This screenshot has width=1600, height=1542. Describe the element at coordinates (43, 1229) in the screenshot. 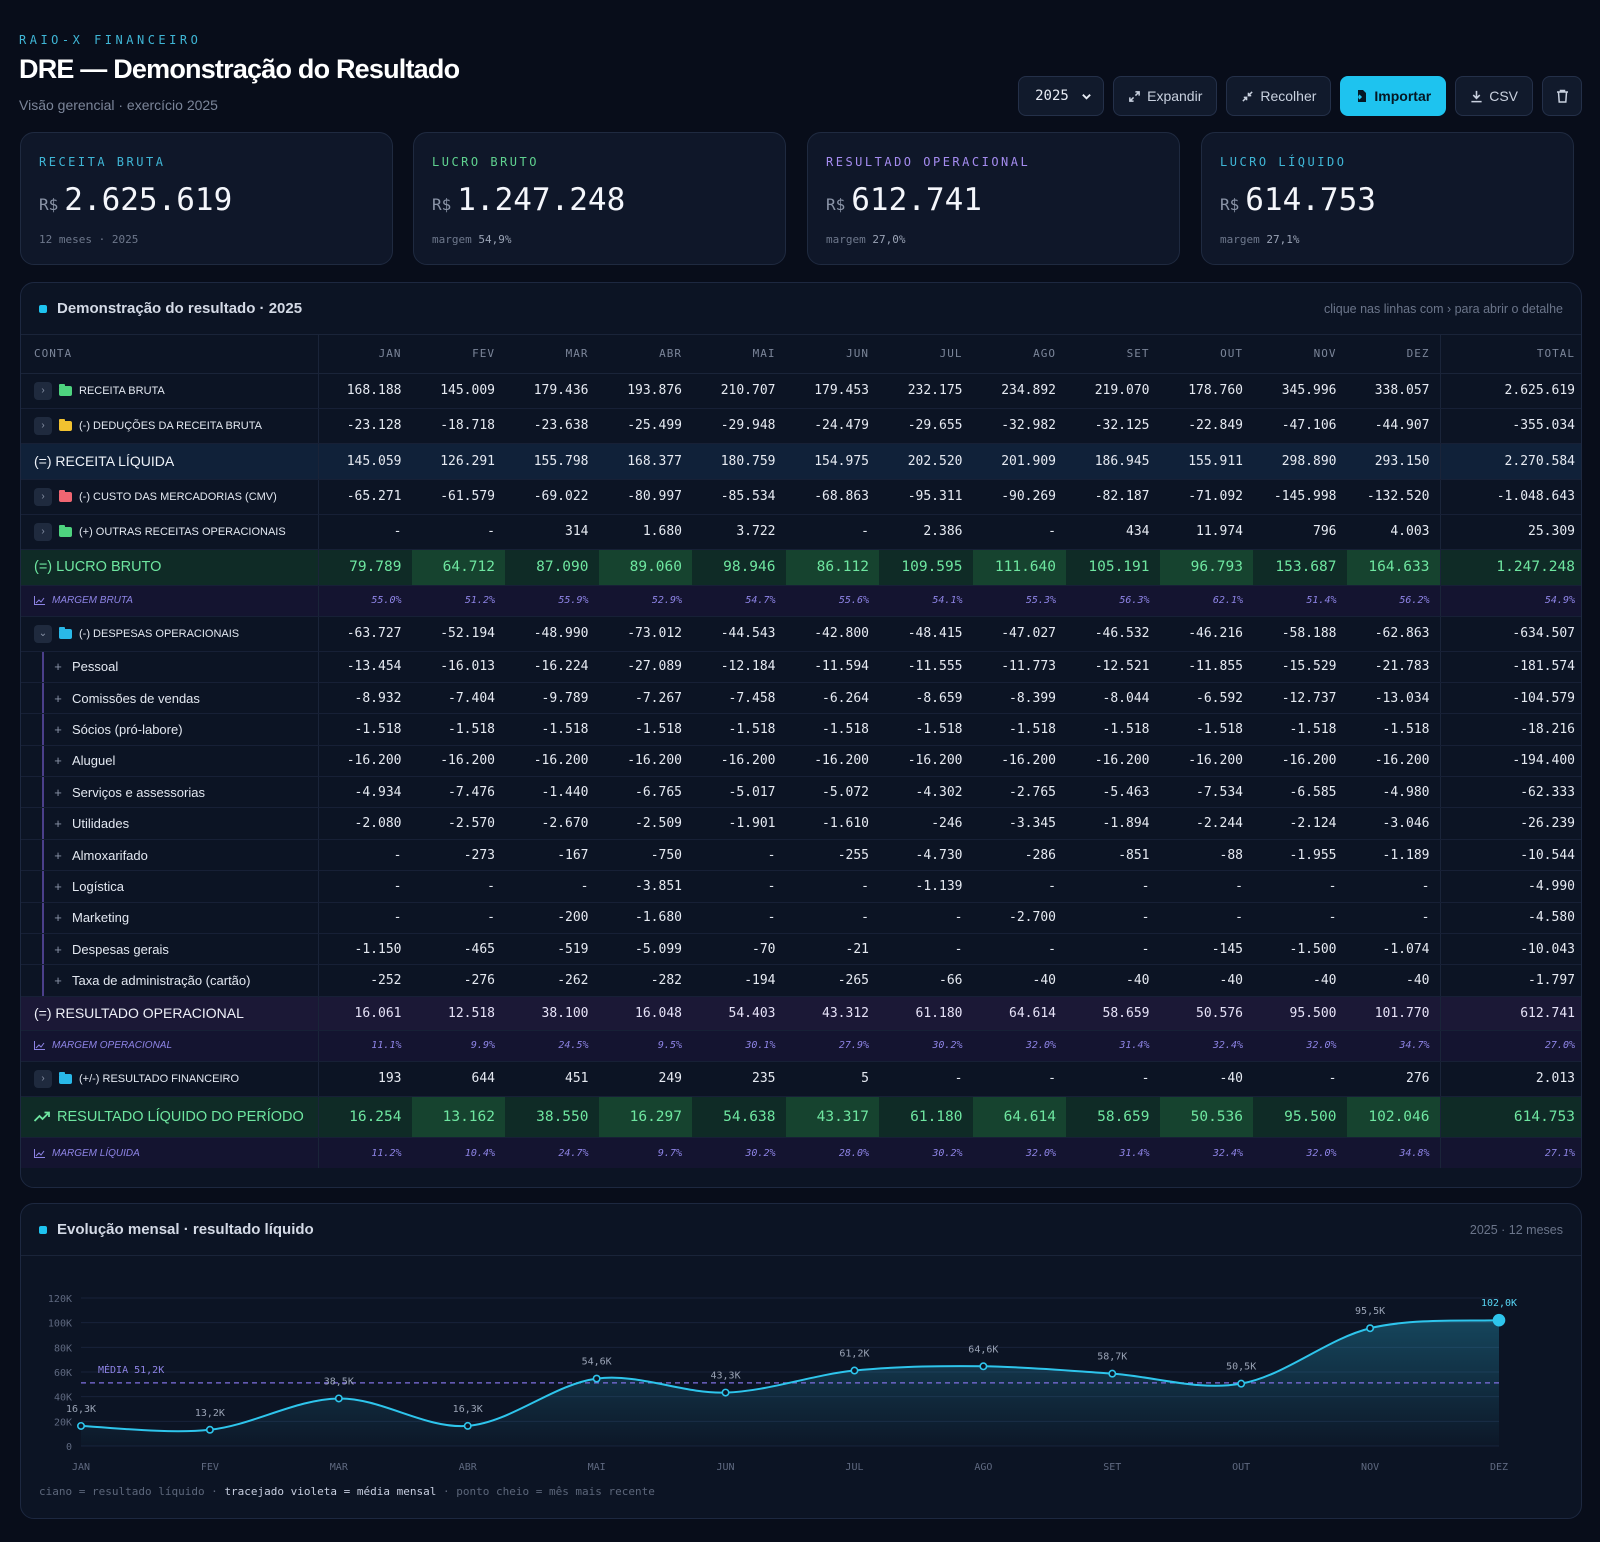

I see `panel-bullet-icon` at that location.